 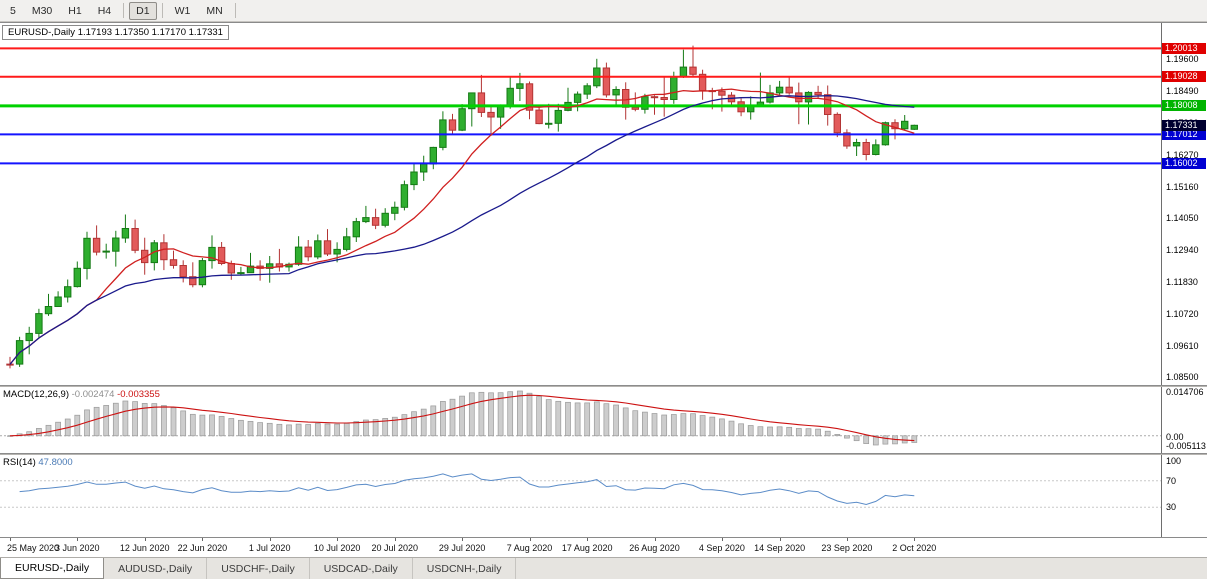 What do you see at coordinates (1182, 186) in the screenshot?
I see `price-scale-label: 1.15160` at bounding box center [1182, 186].